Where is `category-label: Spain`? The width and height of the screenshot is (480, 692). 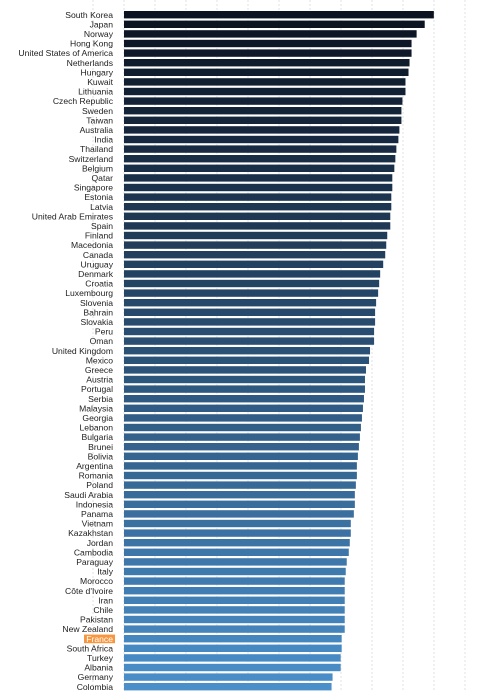 category-label: Spain is located at coordinates (102, 226).